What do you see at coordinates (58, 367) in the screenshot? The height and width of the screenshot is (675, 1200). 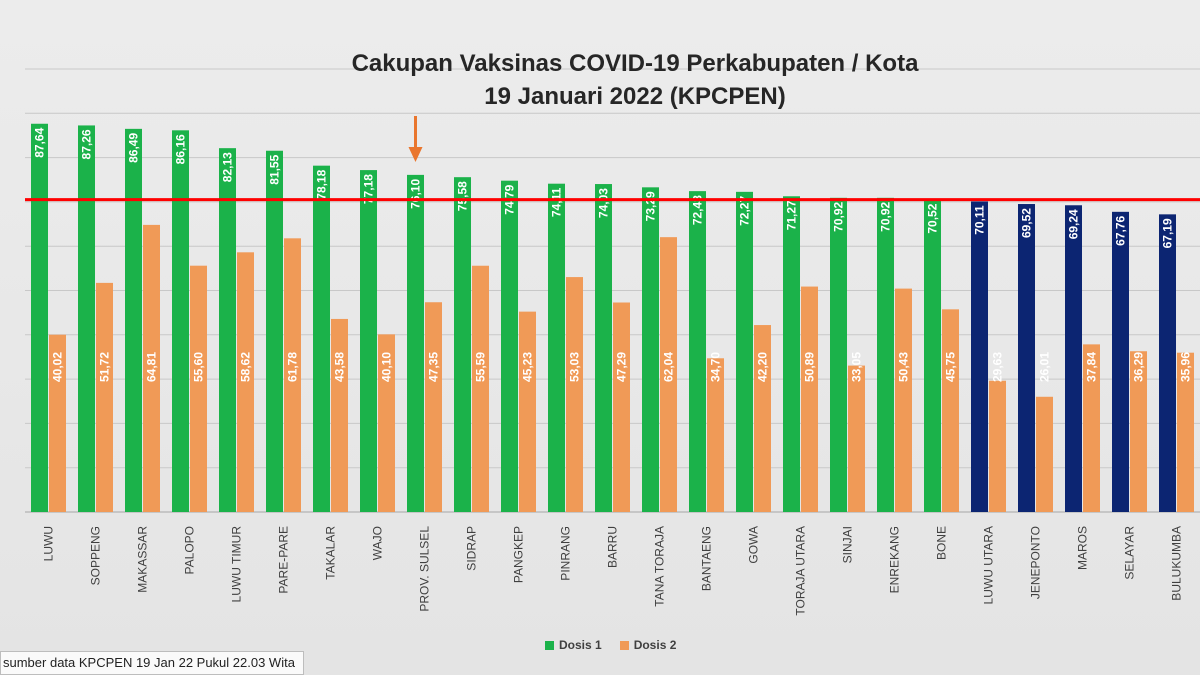 I see `data-label-dosis-2: 40,02` at bounding box center [58, 367].